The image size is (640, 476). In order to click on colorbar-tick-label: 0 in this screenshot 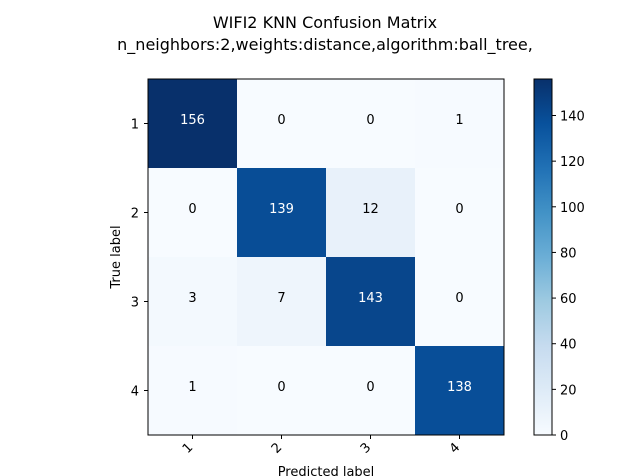, I will do `click(564, 436)`.